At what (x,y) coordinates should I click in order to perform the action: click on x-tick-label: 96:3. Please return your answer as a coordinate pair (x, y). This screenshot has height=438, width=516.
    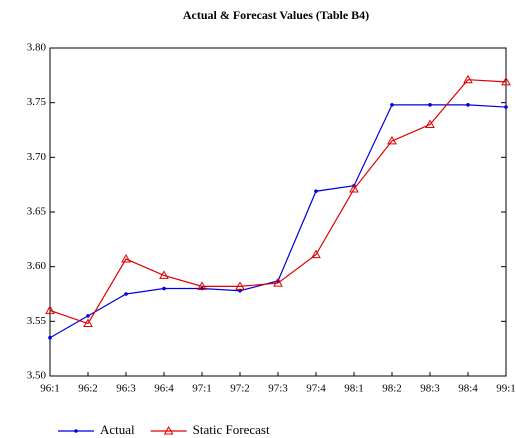
    Looking at the image, I should click on (126, 389).